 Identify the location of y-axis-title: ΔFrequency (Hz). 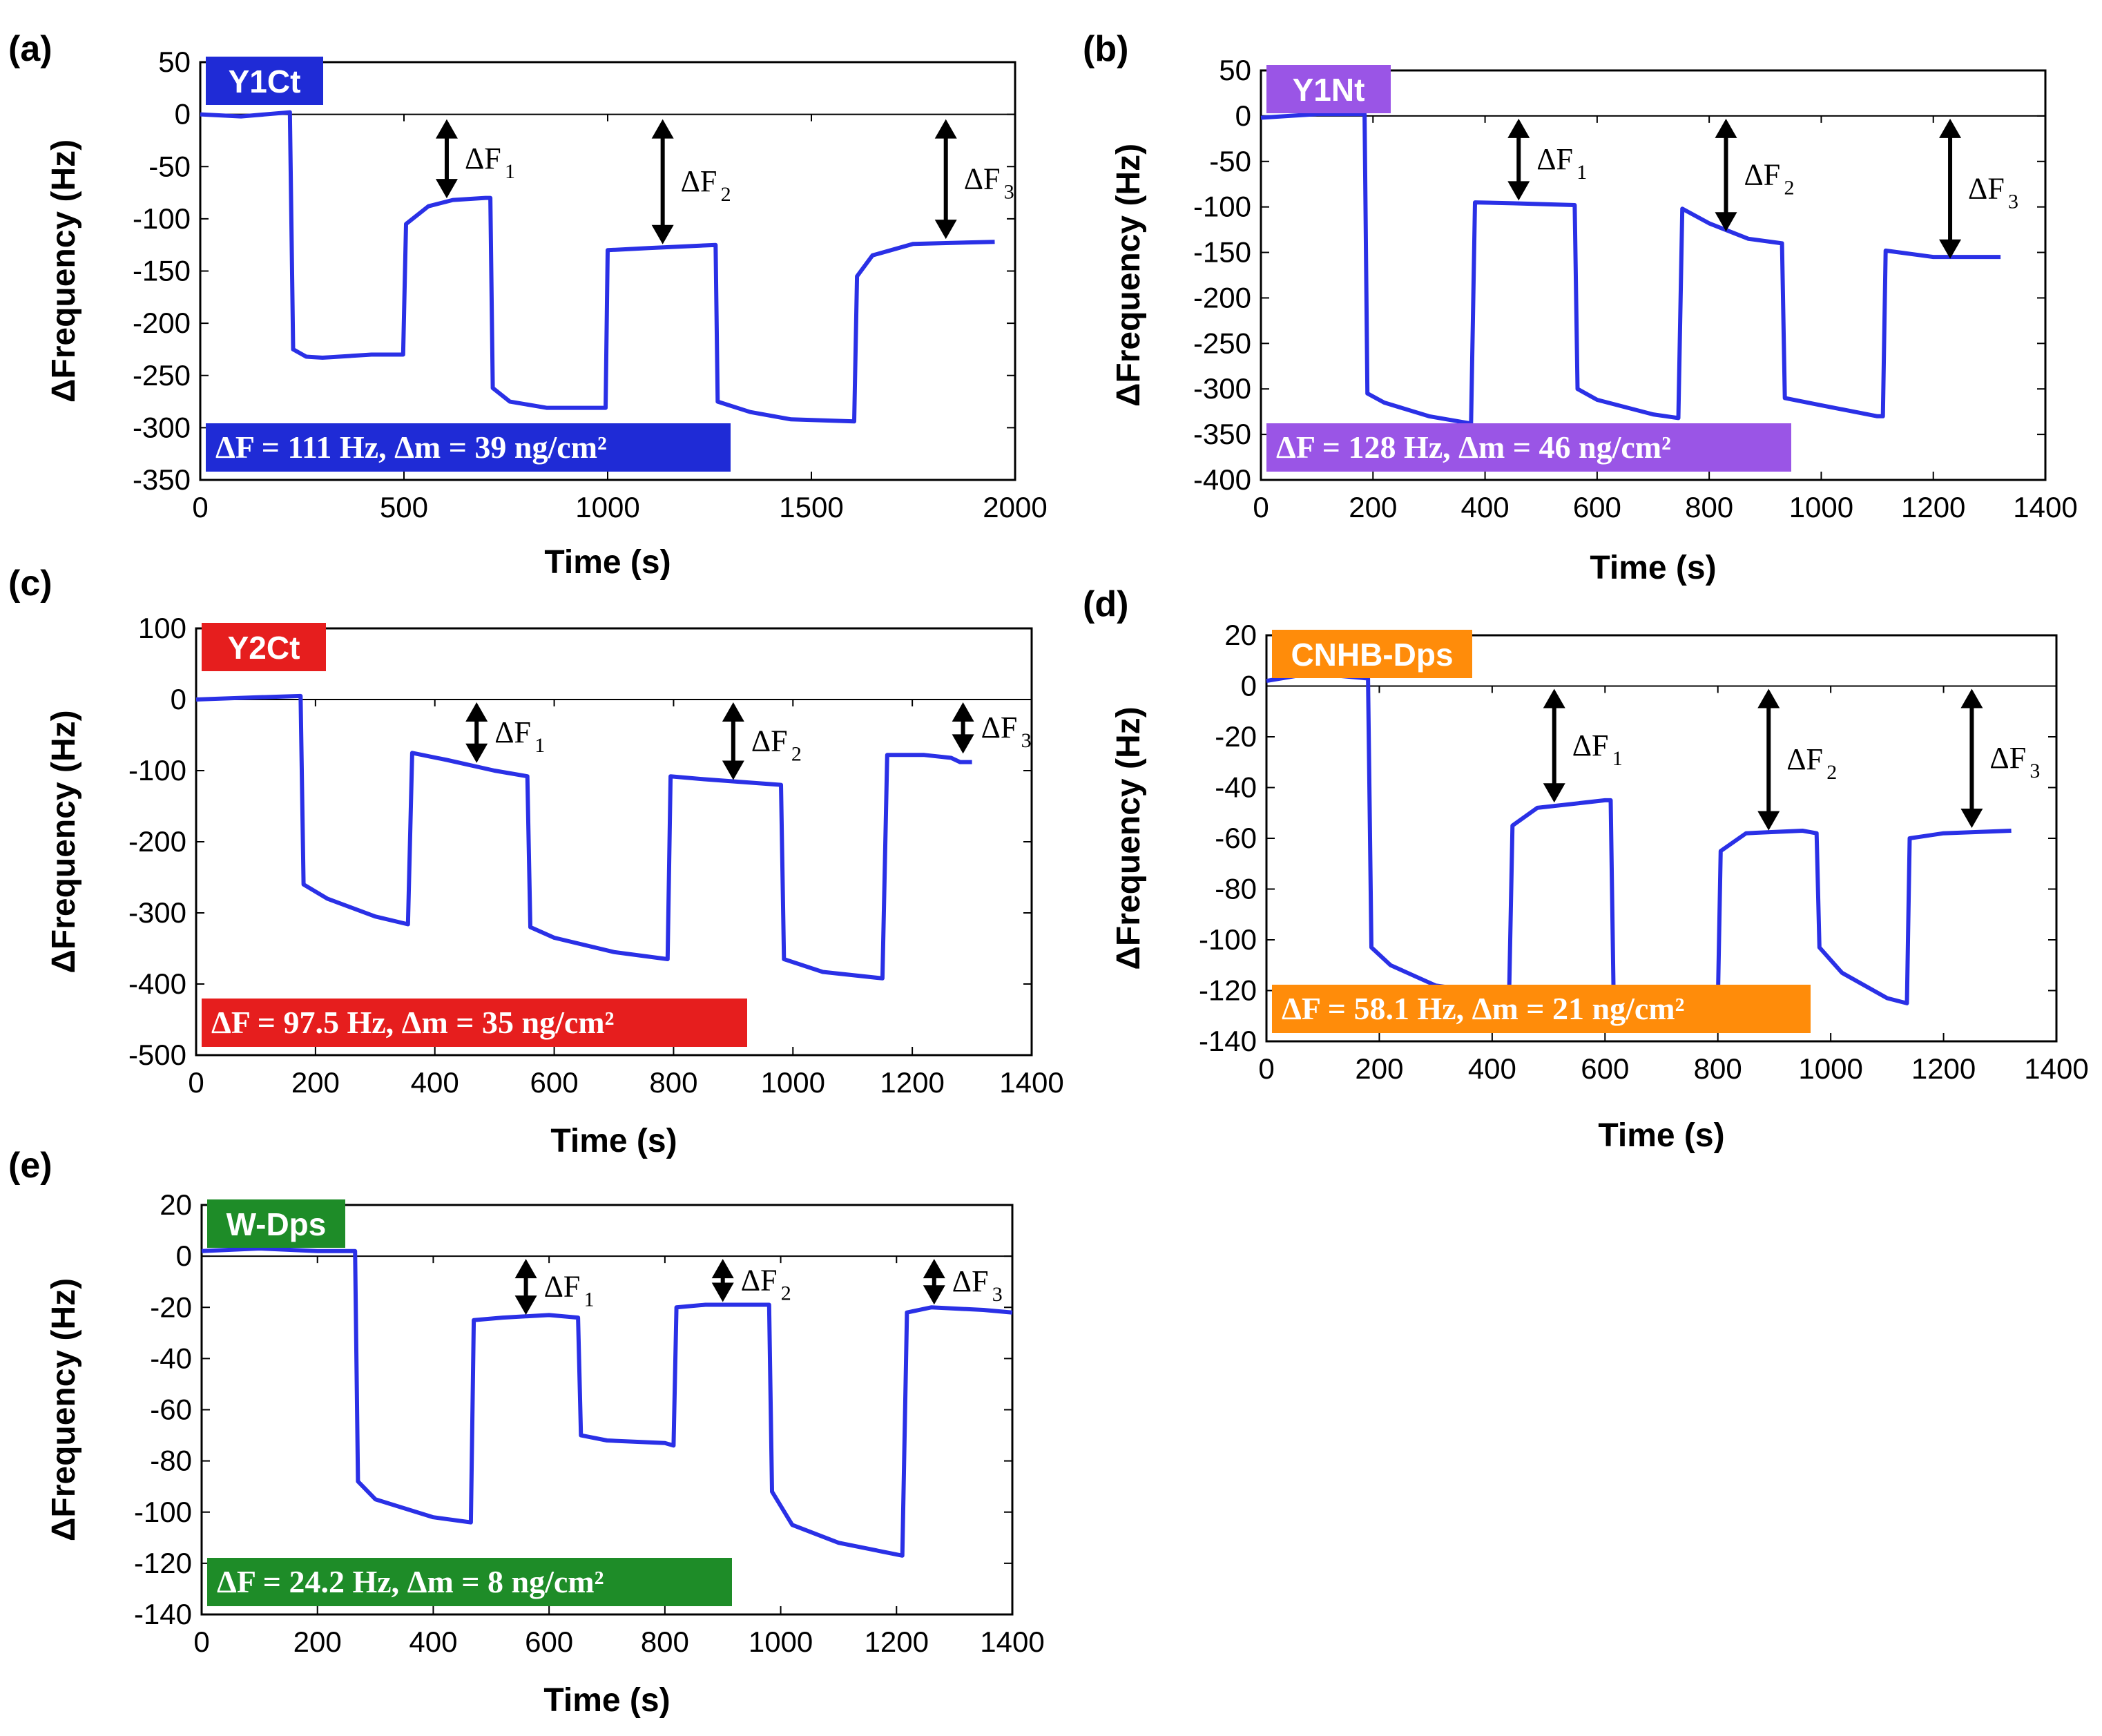
(1128, 838).